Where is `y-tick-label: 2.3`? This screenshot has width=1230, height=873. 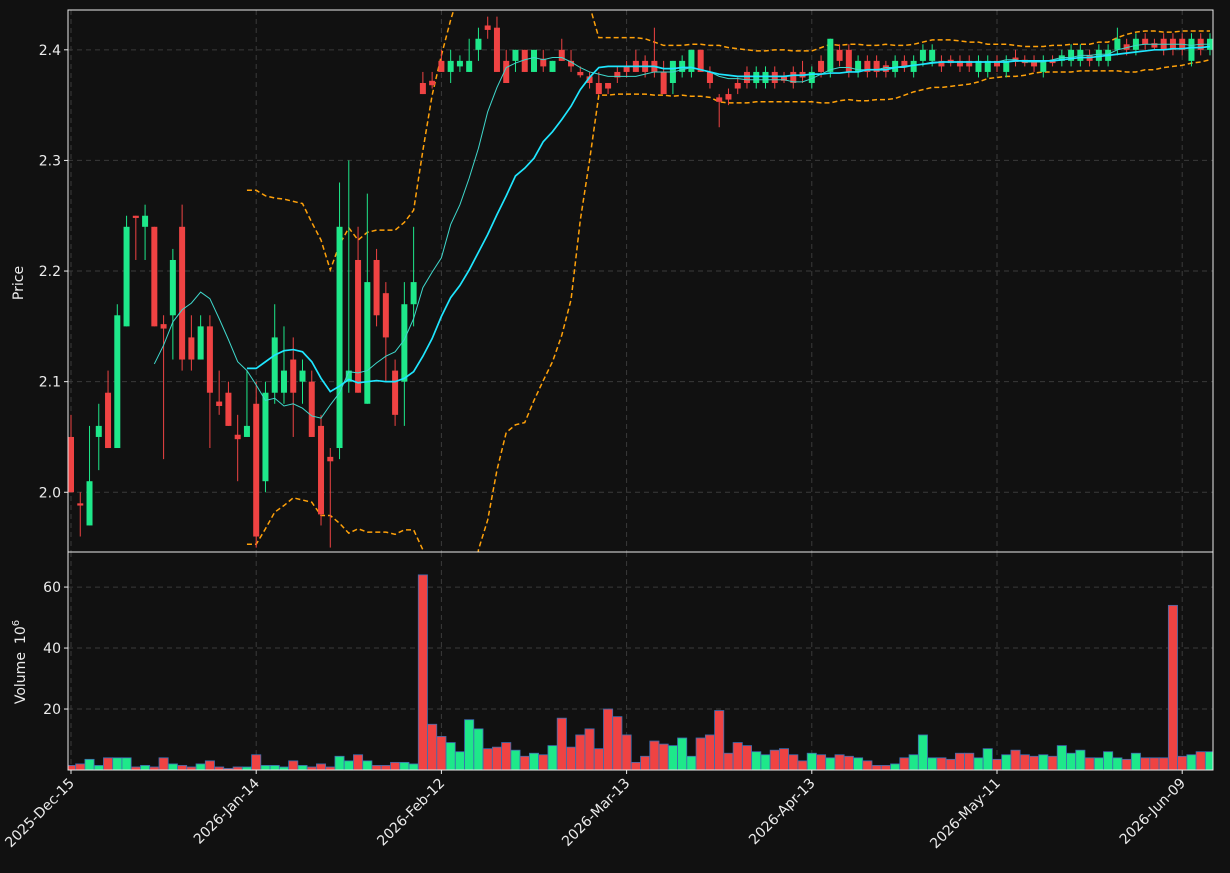
y-tick-label: 2.3 is located at coordinates (50, 161).